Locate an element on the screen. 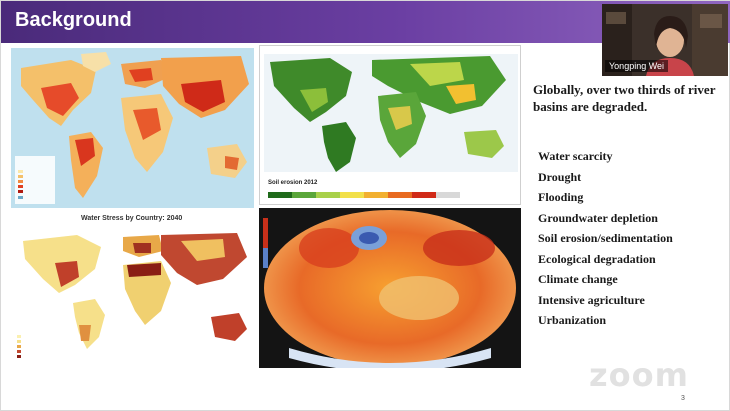 This screenshot has width=730, height=411. cause-item: Urbanization is located at coordinates (572, 320).